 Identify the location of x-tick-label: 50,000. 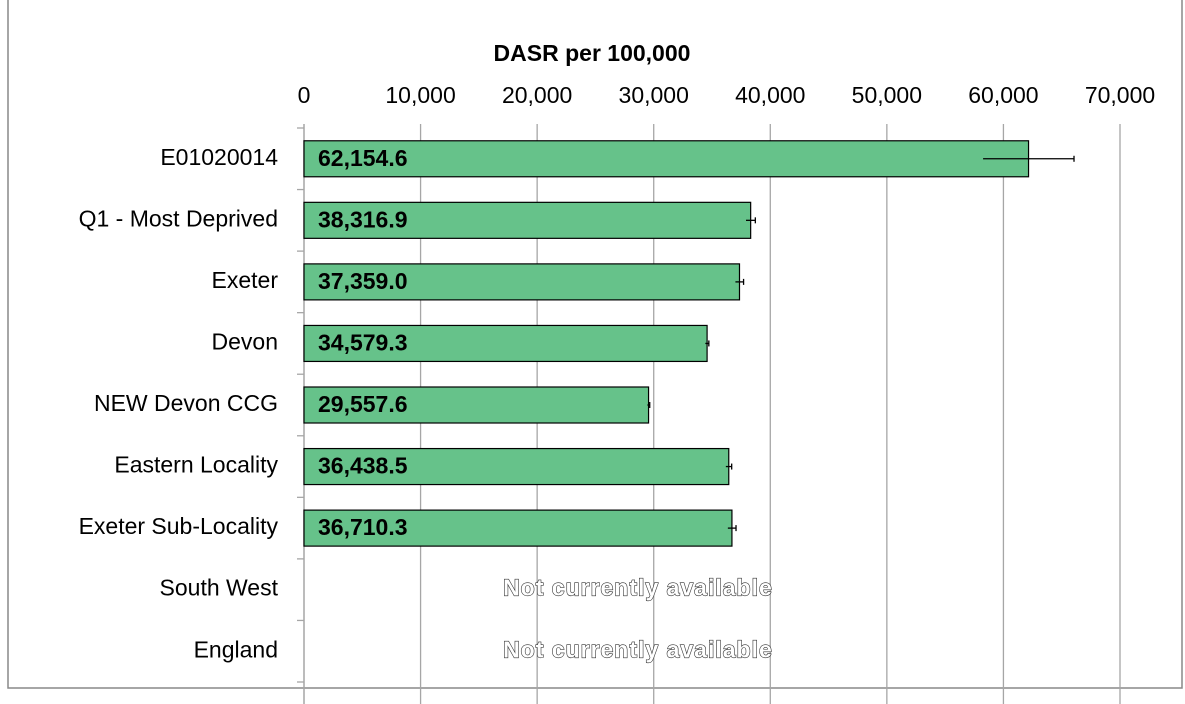
(887, 95).